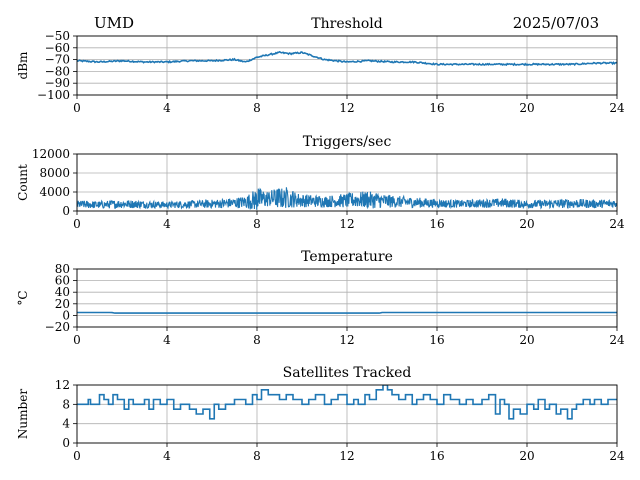 Image resolution: width=640 pixels, height=480 pixels. I want to click on y-tick-label: 60, so click(62, 281).